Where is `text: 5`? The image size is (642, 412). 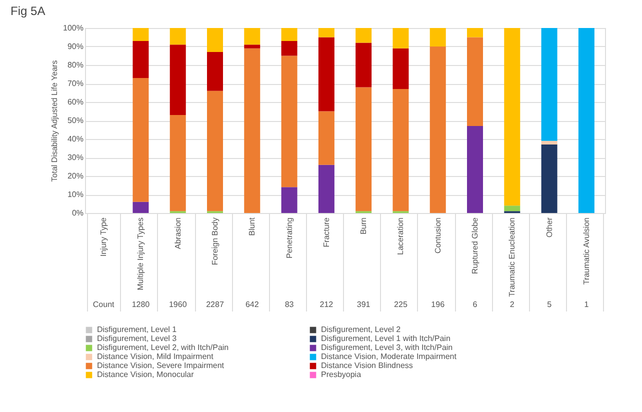
text: 5 is located at coordinates (549, 304).